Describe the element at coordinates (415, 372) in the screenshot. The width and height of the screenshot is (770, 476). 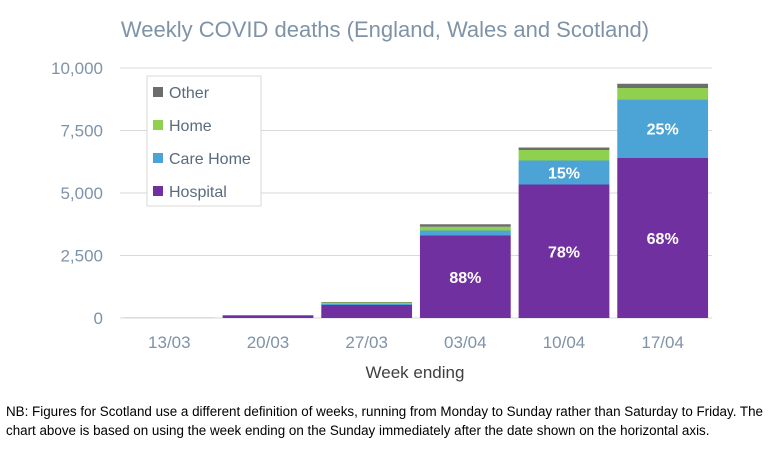
I see `x-axis-label: Week ending` at that location.